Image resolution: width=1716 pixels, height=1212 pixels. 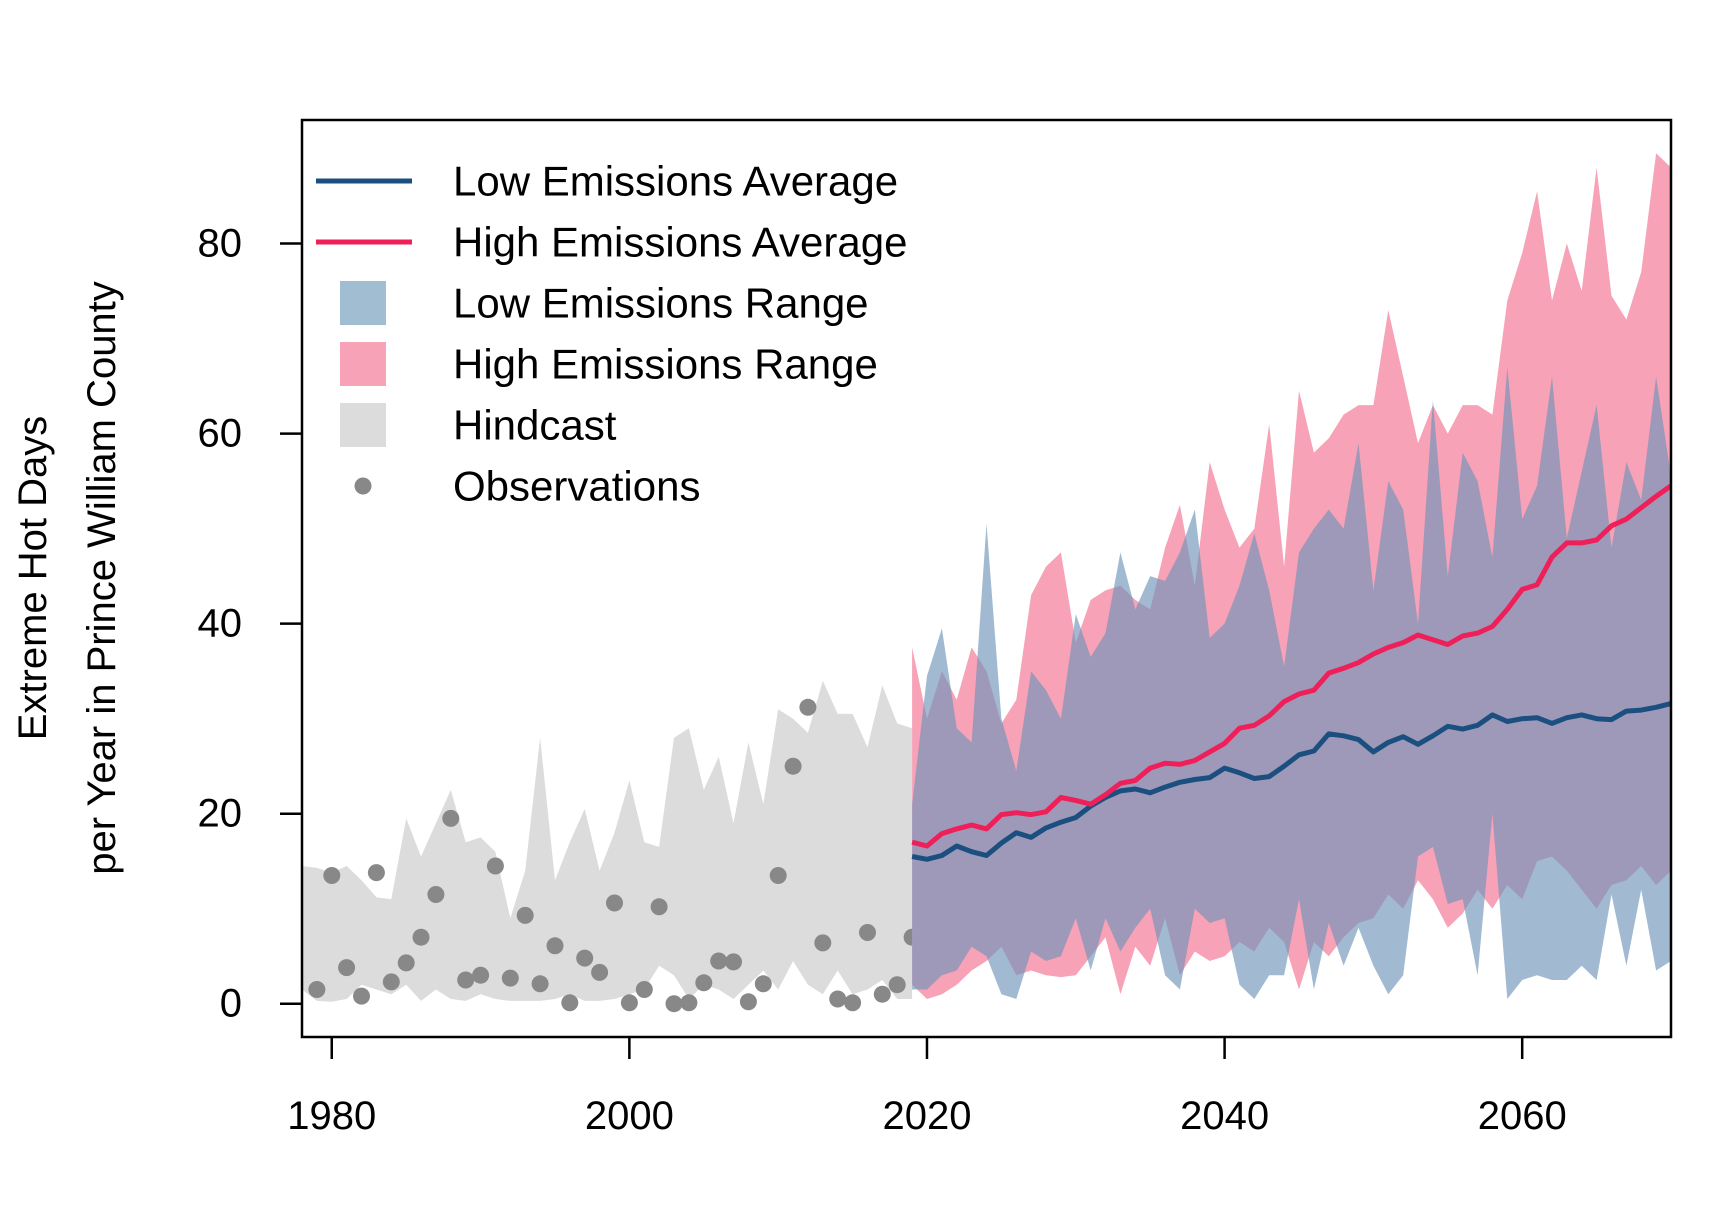 I want to click on legend-label-low-emissions-range: Low Emissions Range, so click(x=661, y=303).